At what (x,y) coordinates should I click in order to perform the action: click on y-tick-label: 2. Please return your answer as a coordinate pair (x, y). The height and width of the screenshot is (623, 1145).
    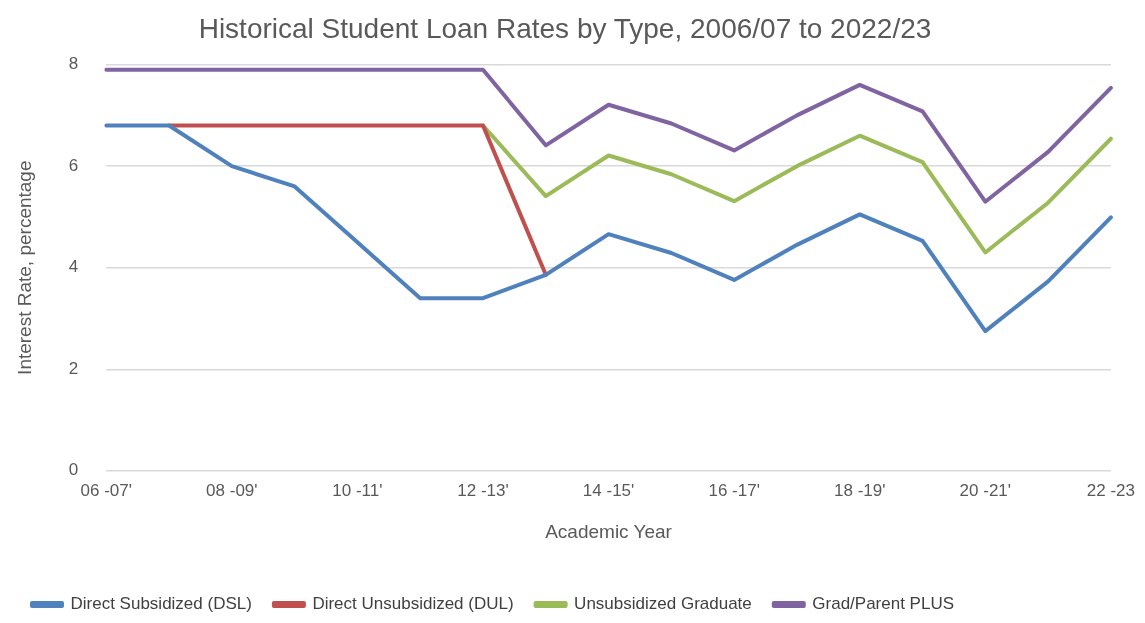
    Looking at the image, I should click on (73, 368).